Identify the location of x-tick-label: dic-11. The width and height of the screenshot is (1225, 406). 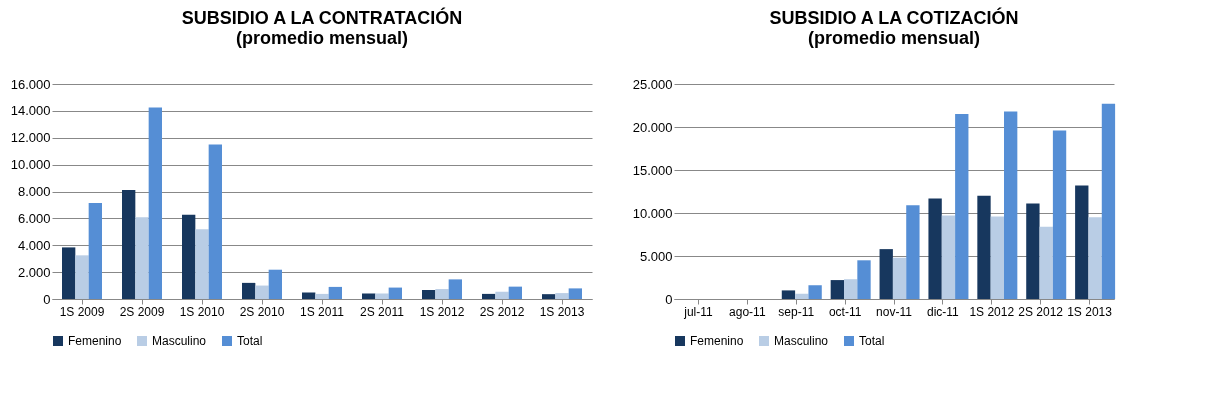
(943, 311).